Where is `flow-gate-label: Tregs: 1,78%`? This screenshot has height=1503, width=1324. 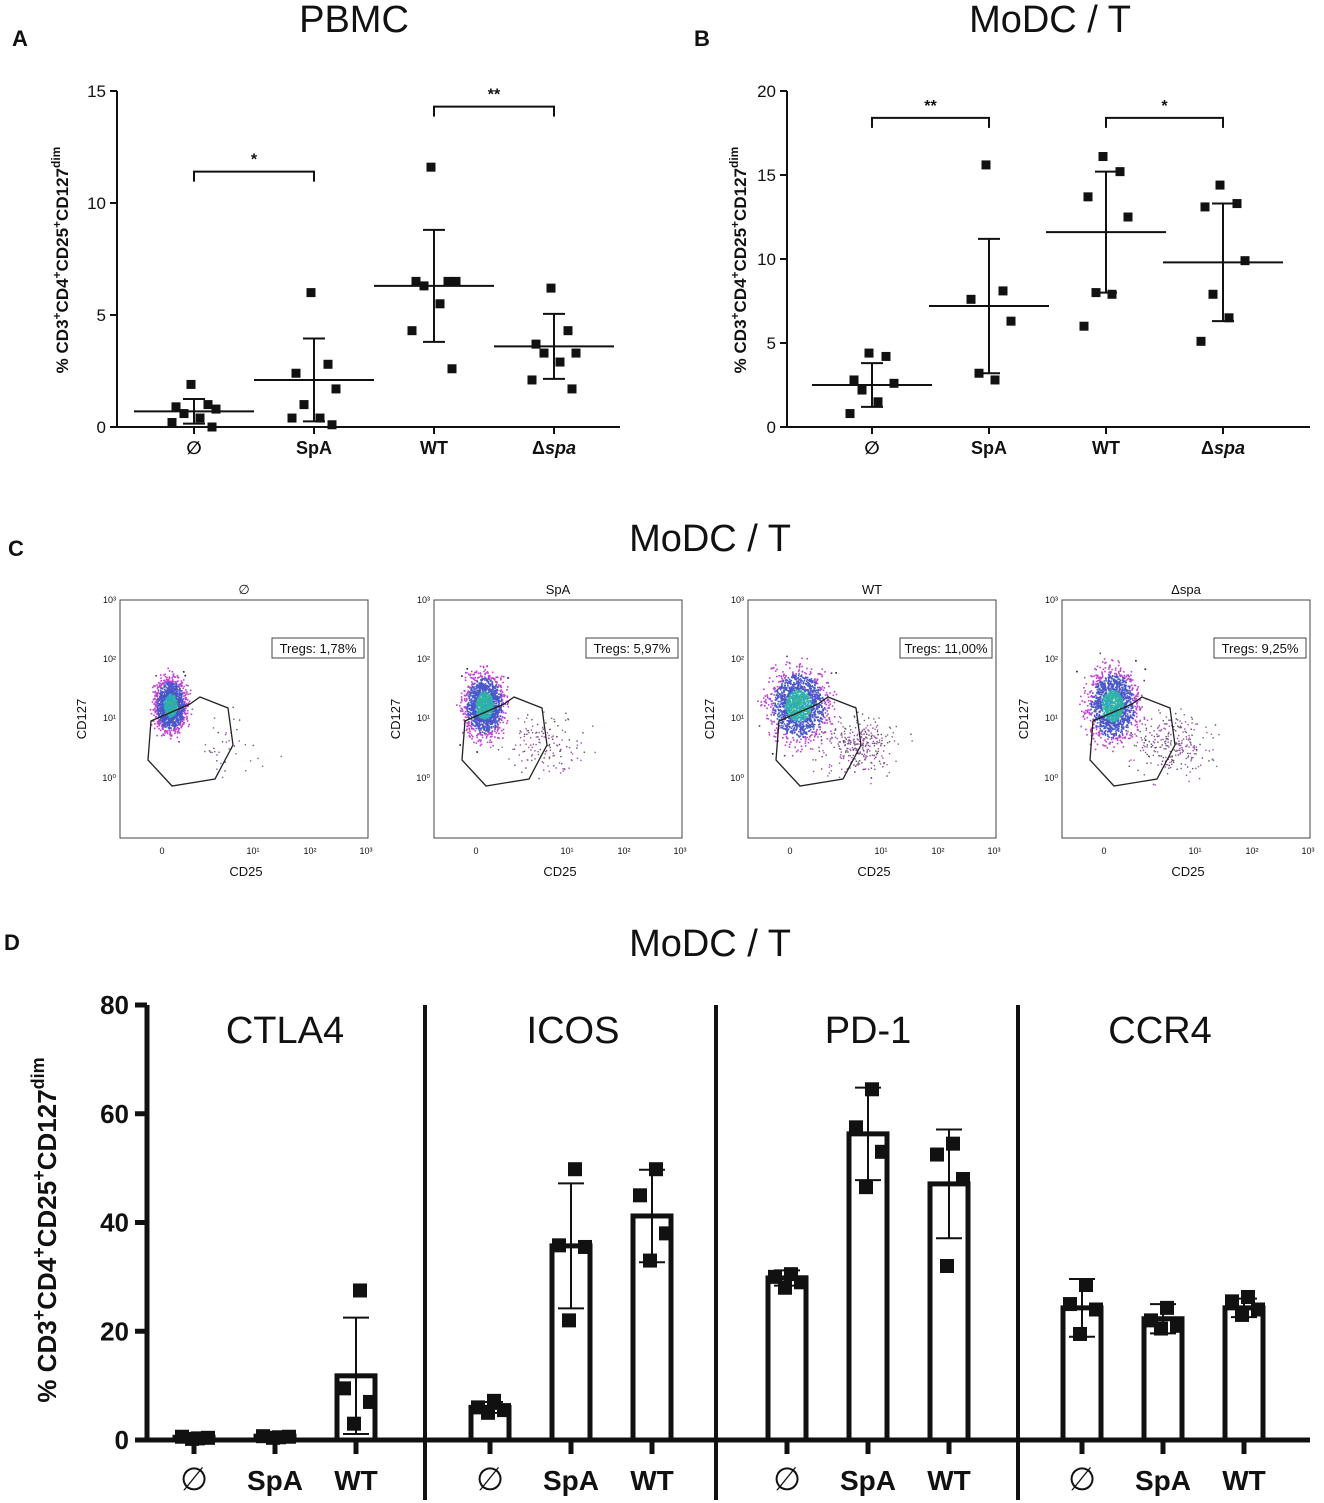 flow-gate-label: Tregs: 1,78% is located at coordinates (318, 648).